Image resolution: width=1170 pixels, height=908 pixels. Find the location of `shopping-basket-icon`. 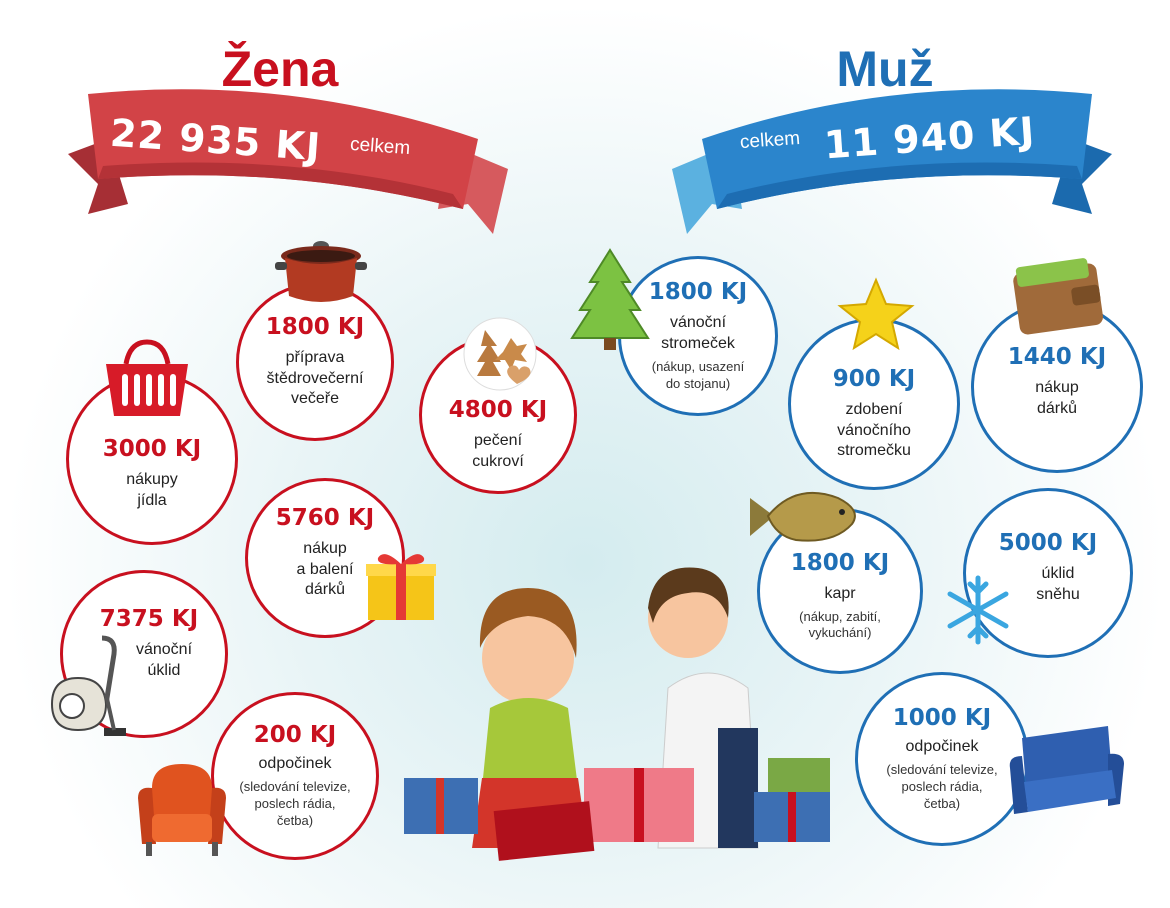

shopping-basket-icon is located at coordinates (147, 377).